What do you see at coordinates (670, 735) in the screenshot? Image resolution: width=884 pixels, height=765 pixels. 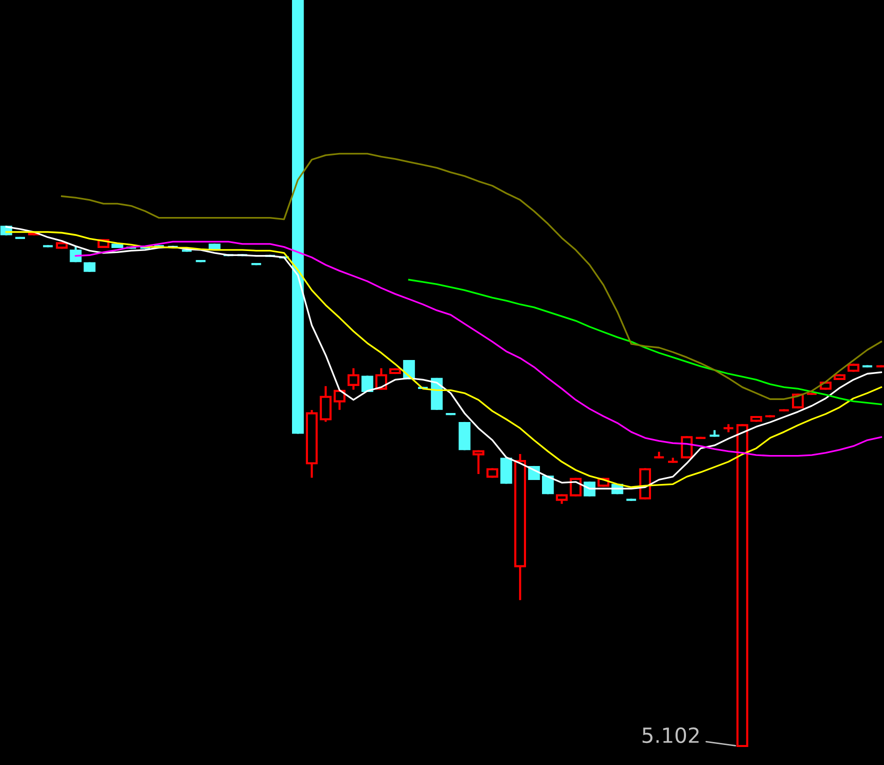 I see `annotation: 5.102` at bounding box center [670, 735].